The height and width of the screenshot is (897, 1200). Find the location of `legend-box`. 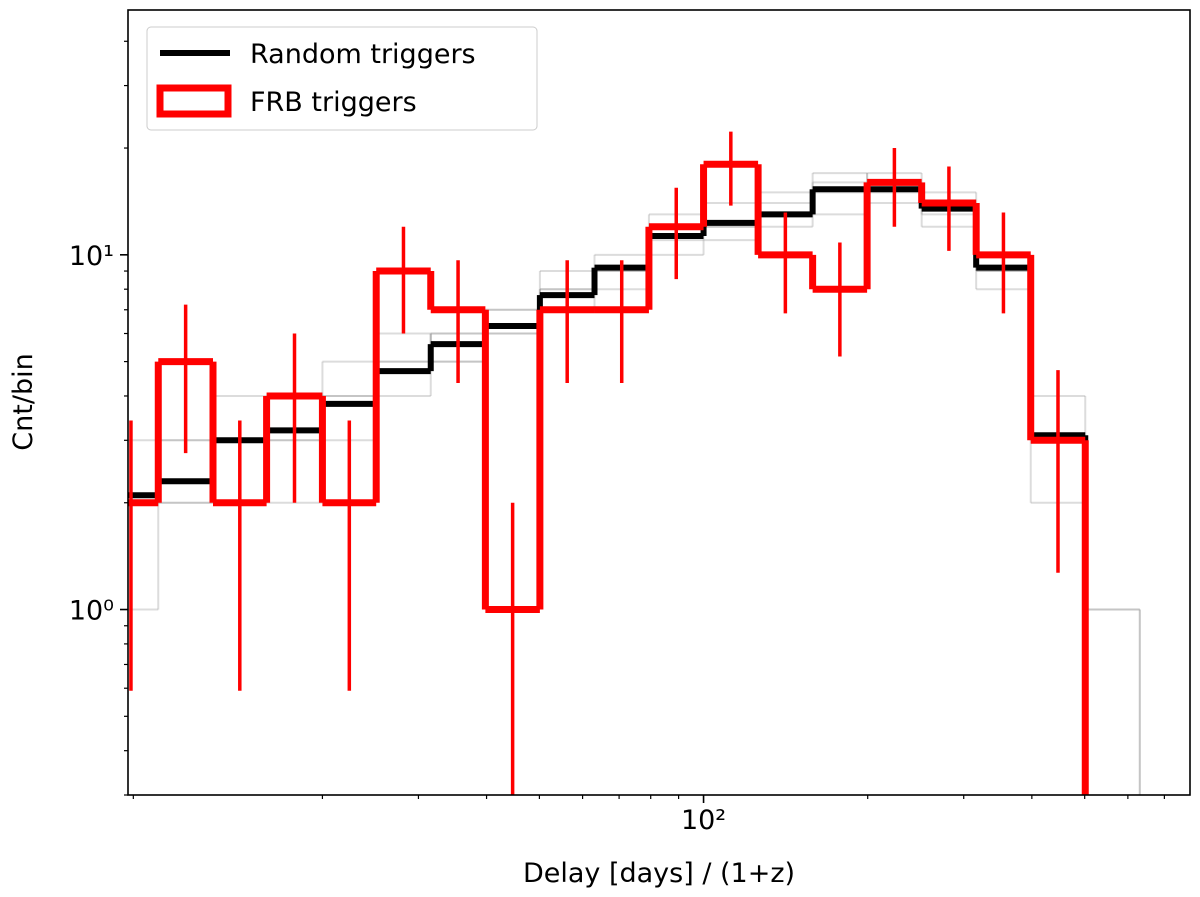

legend-box is located at coordinates (342, 78).